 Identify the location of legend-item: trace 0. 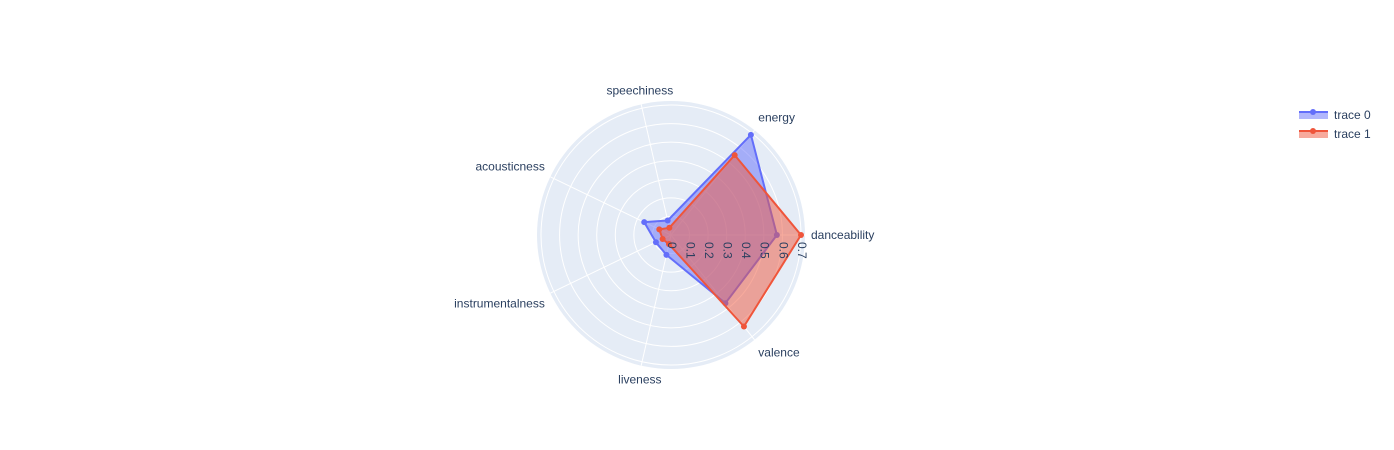
(1335, 115).